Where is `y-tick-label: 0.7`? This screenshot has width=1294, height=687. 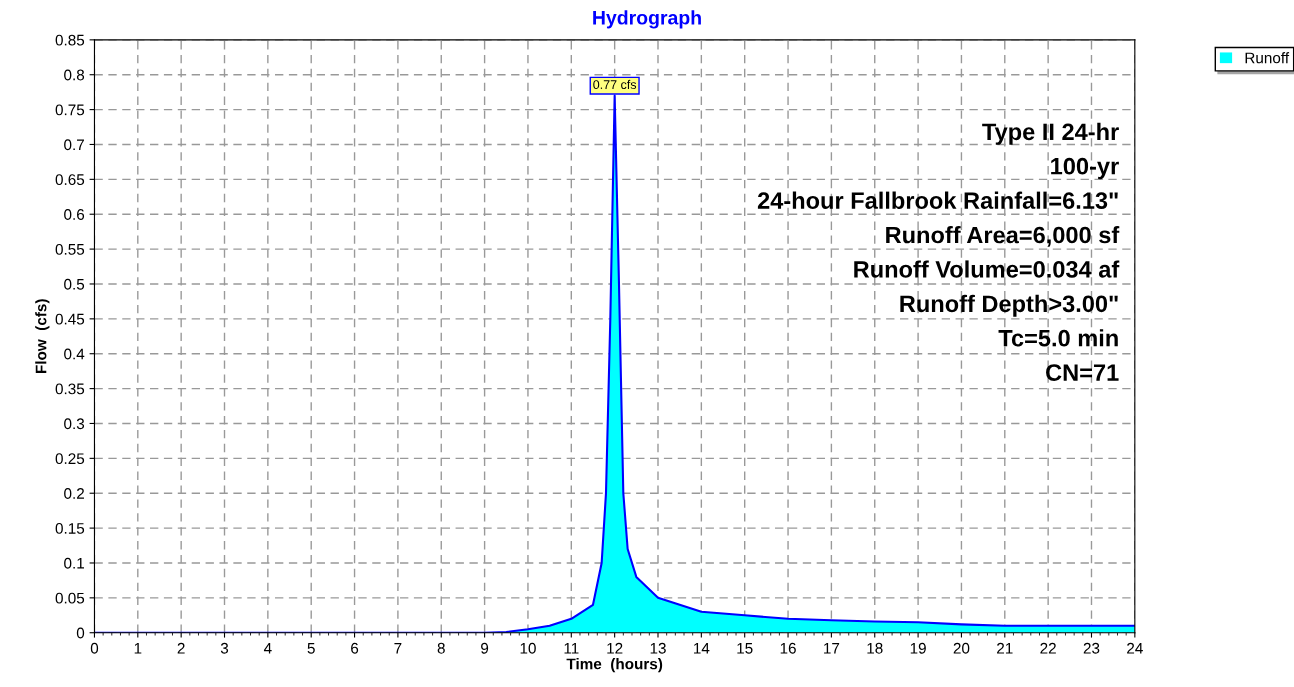
y-tick-label: 0.7 is located at coordinates (74, 145).